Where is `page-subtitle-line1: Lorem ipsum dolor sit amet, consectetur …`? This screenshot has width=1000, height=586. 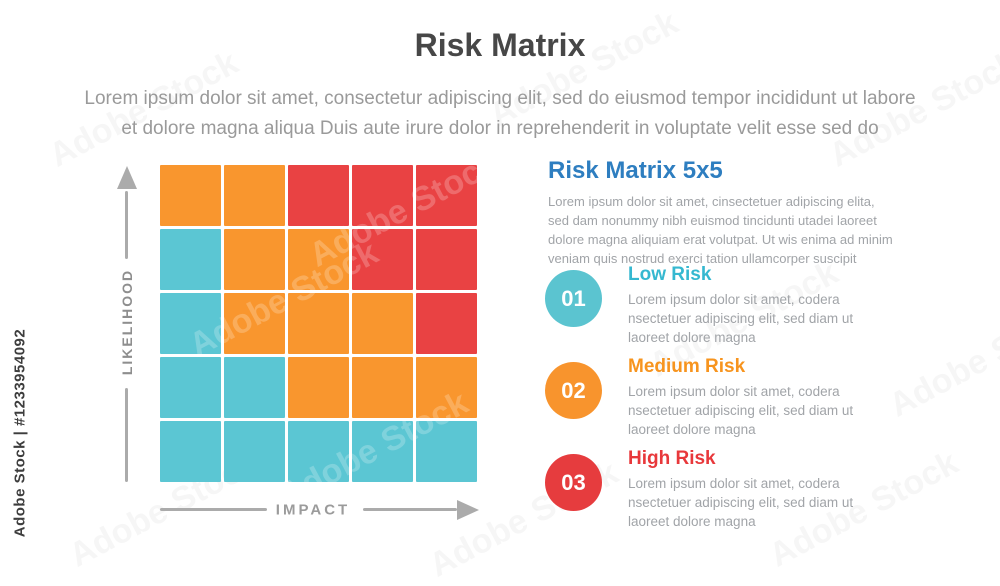 page-subtitle-line1: Lorem ipsum dolor sit amet, consectetur … is located at coordinates (500, 98).